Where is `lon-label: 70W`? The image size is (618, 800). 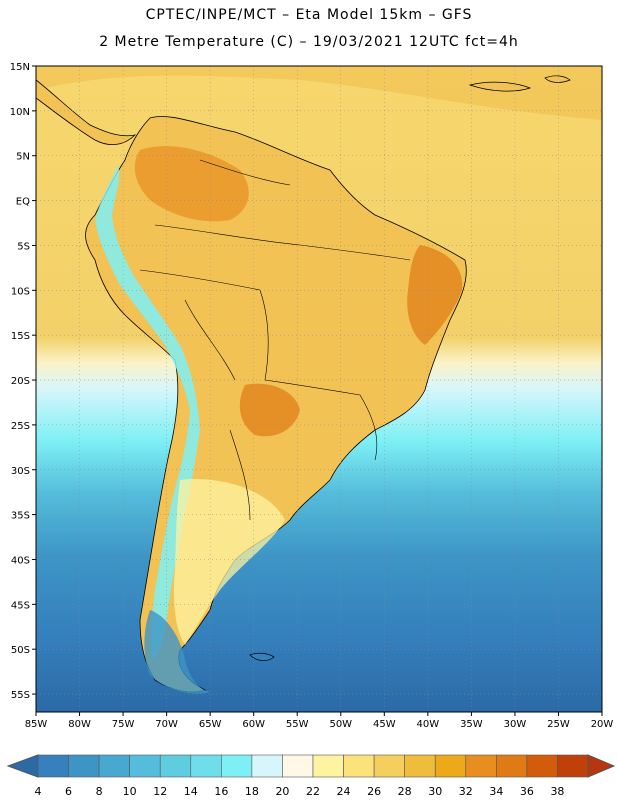
lon-label: 70W is located at coordinates (166, 724).